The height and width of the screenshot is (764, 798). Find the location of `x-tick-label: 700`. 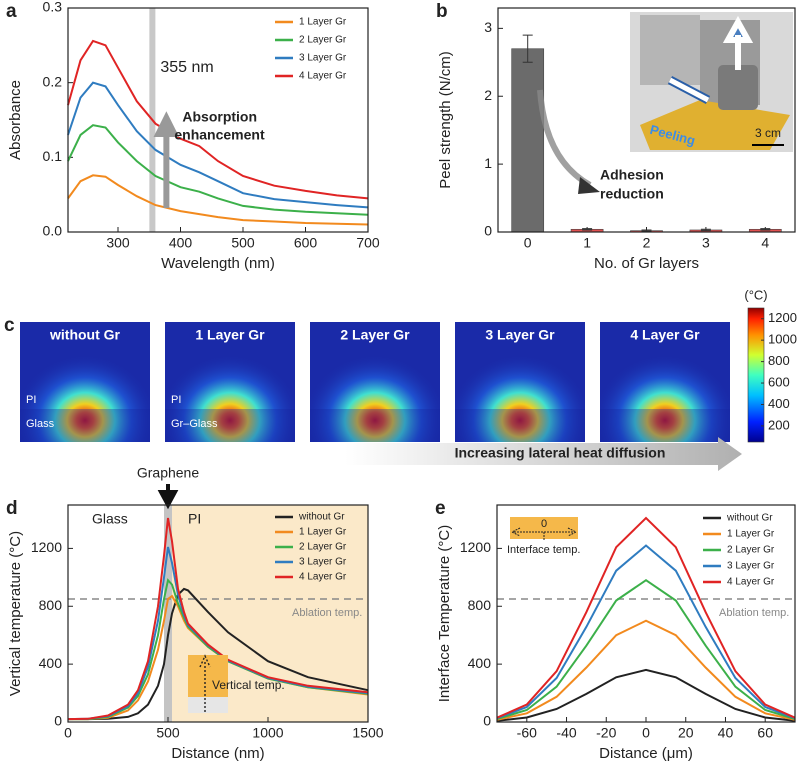

x-tick-label: 700 is located at coordinates (368, 243).